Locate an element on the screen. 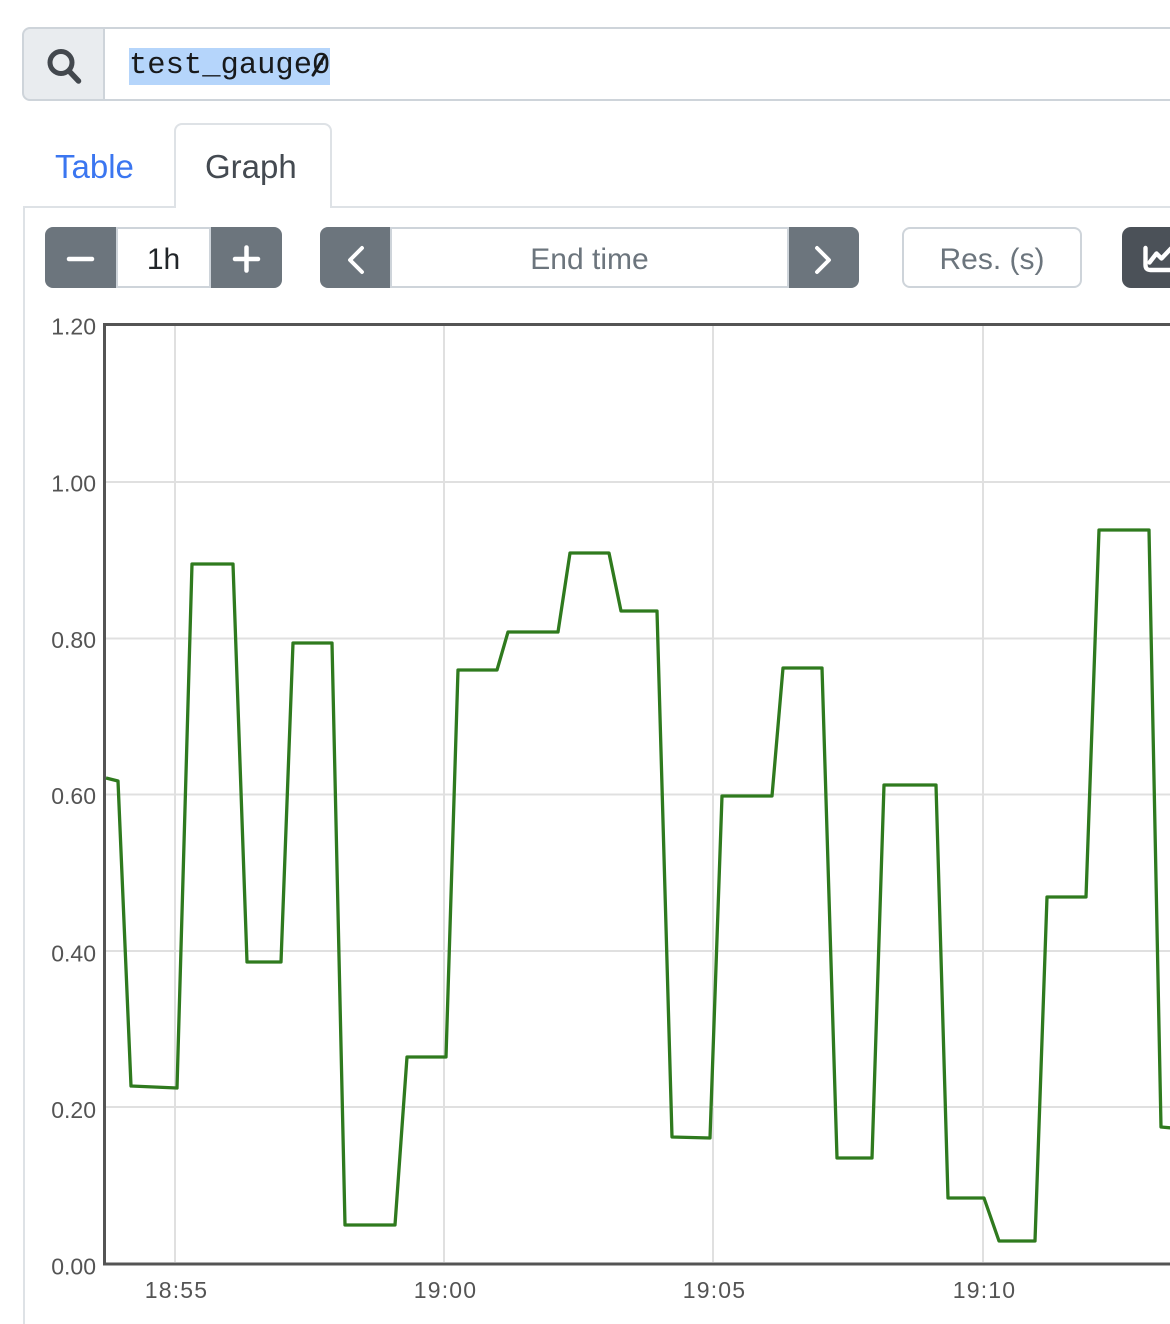  svg-text: 0.60 is located at coordinates (73, 796).